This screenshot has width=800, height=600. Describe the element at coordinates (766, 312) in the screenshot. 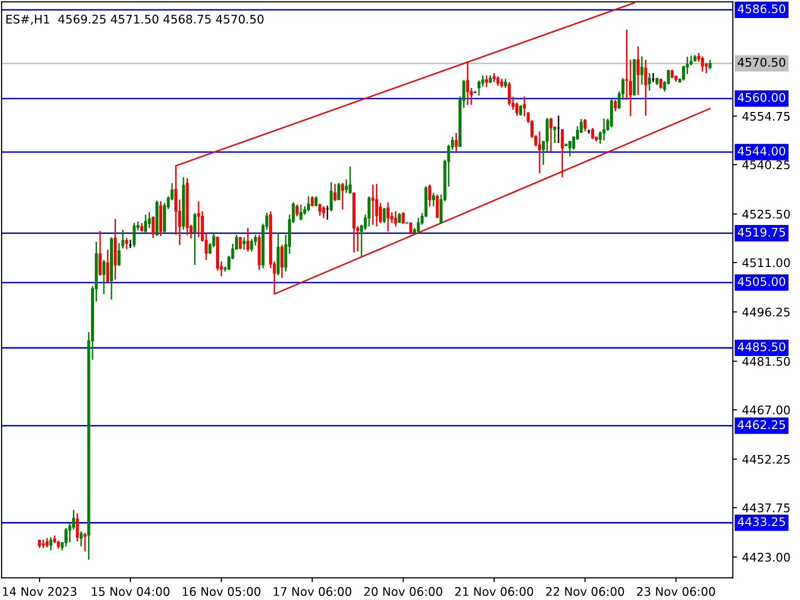

I see `y-tick-label: 4496.25` at that location.